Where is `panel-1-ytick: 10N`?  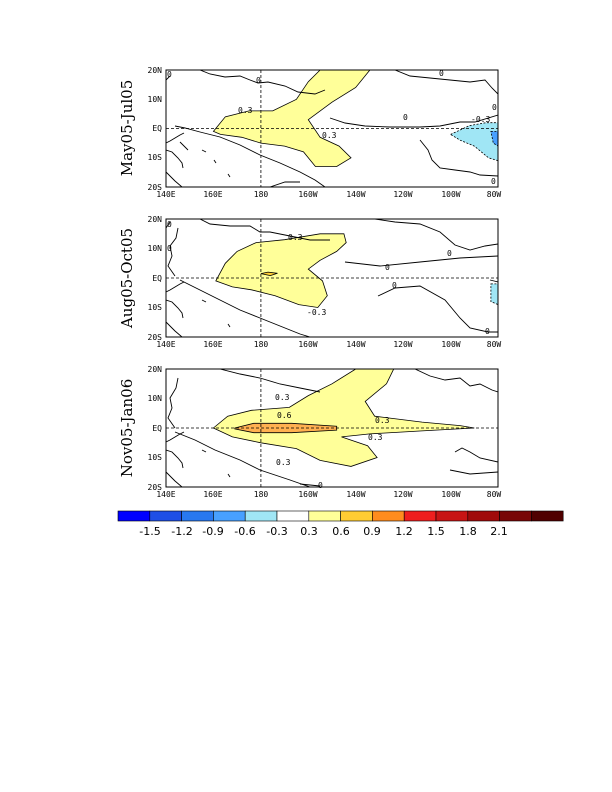 panel-1-ytick: 10N is located at coordinates (155, 99).